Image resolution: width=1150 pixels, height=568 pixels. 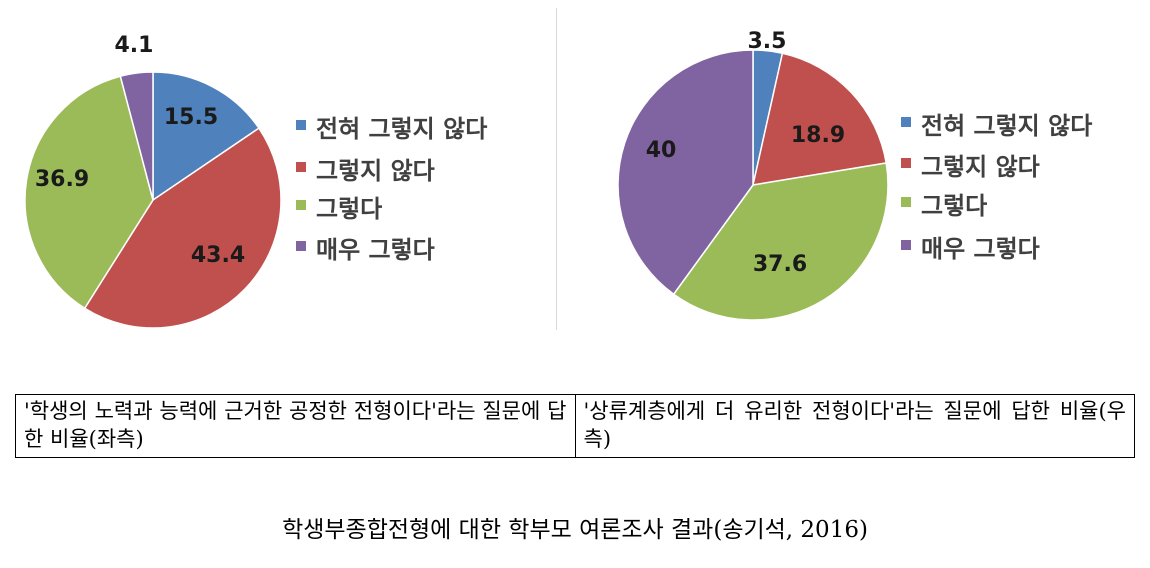 I want to click on left-legend-label-0: 전혀 그렇지 않다, so click(x=401, y=129).